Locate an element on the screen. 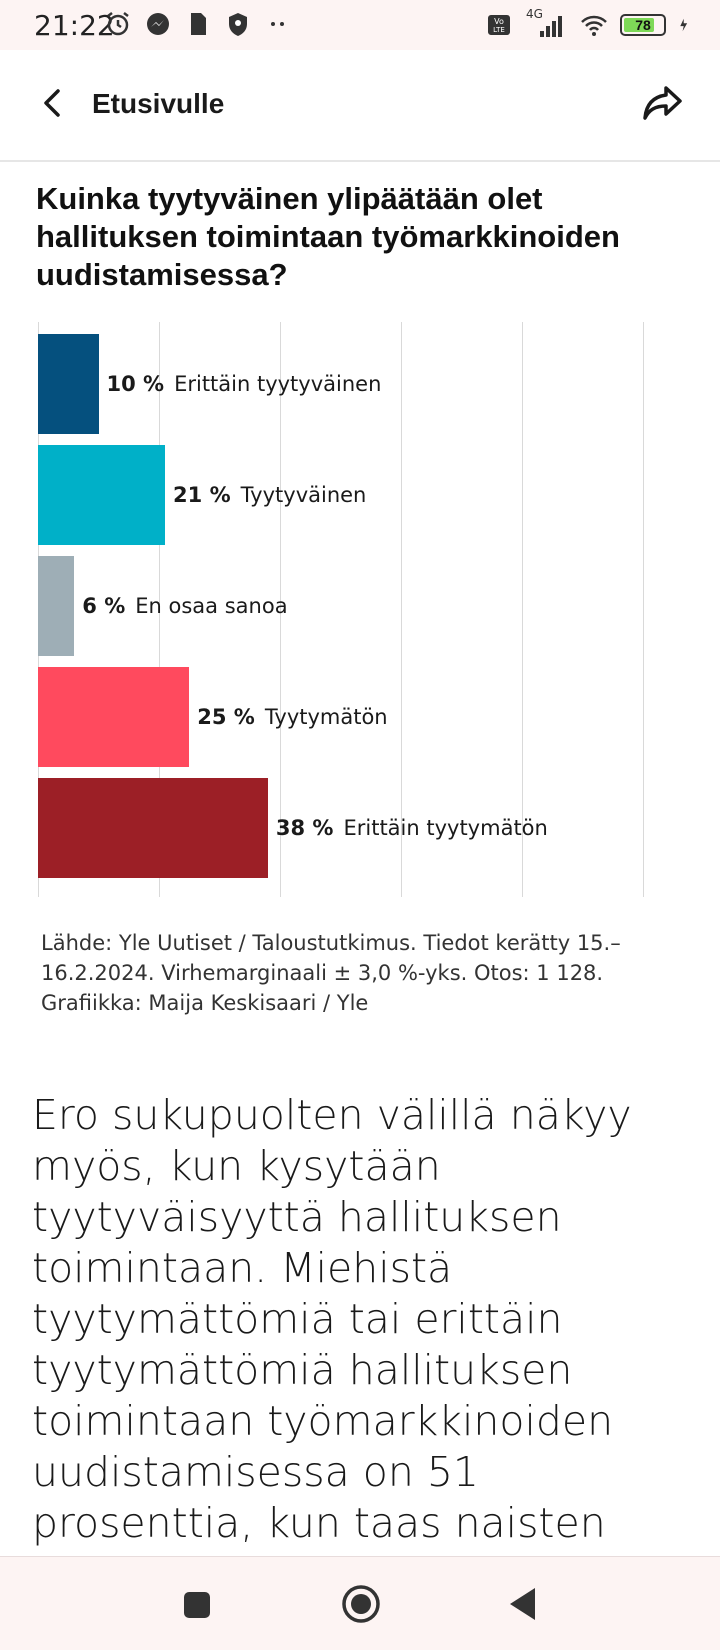 The height and width of the screenshot is (1650, 720). signal-icon is located at coordinates (551, 26).